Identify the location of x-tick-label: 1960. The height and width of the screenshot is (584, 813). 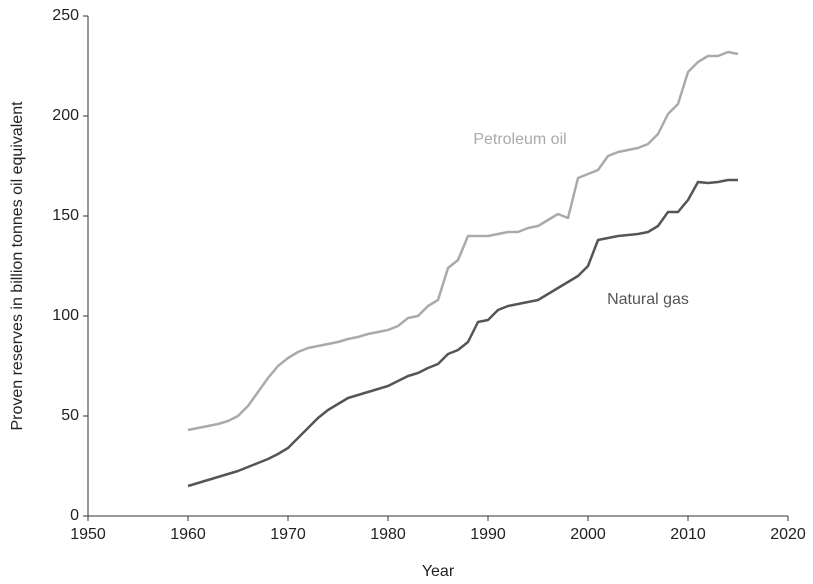
(188, 534).